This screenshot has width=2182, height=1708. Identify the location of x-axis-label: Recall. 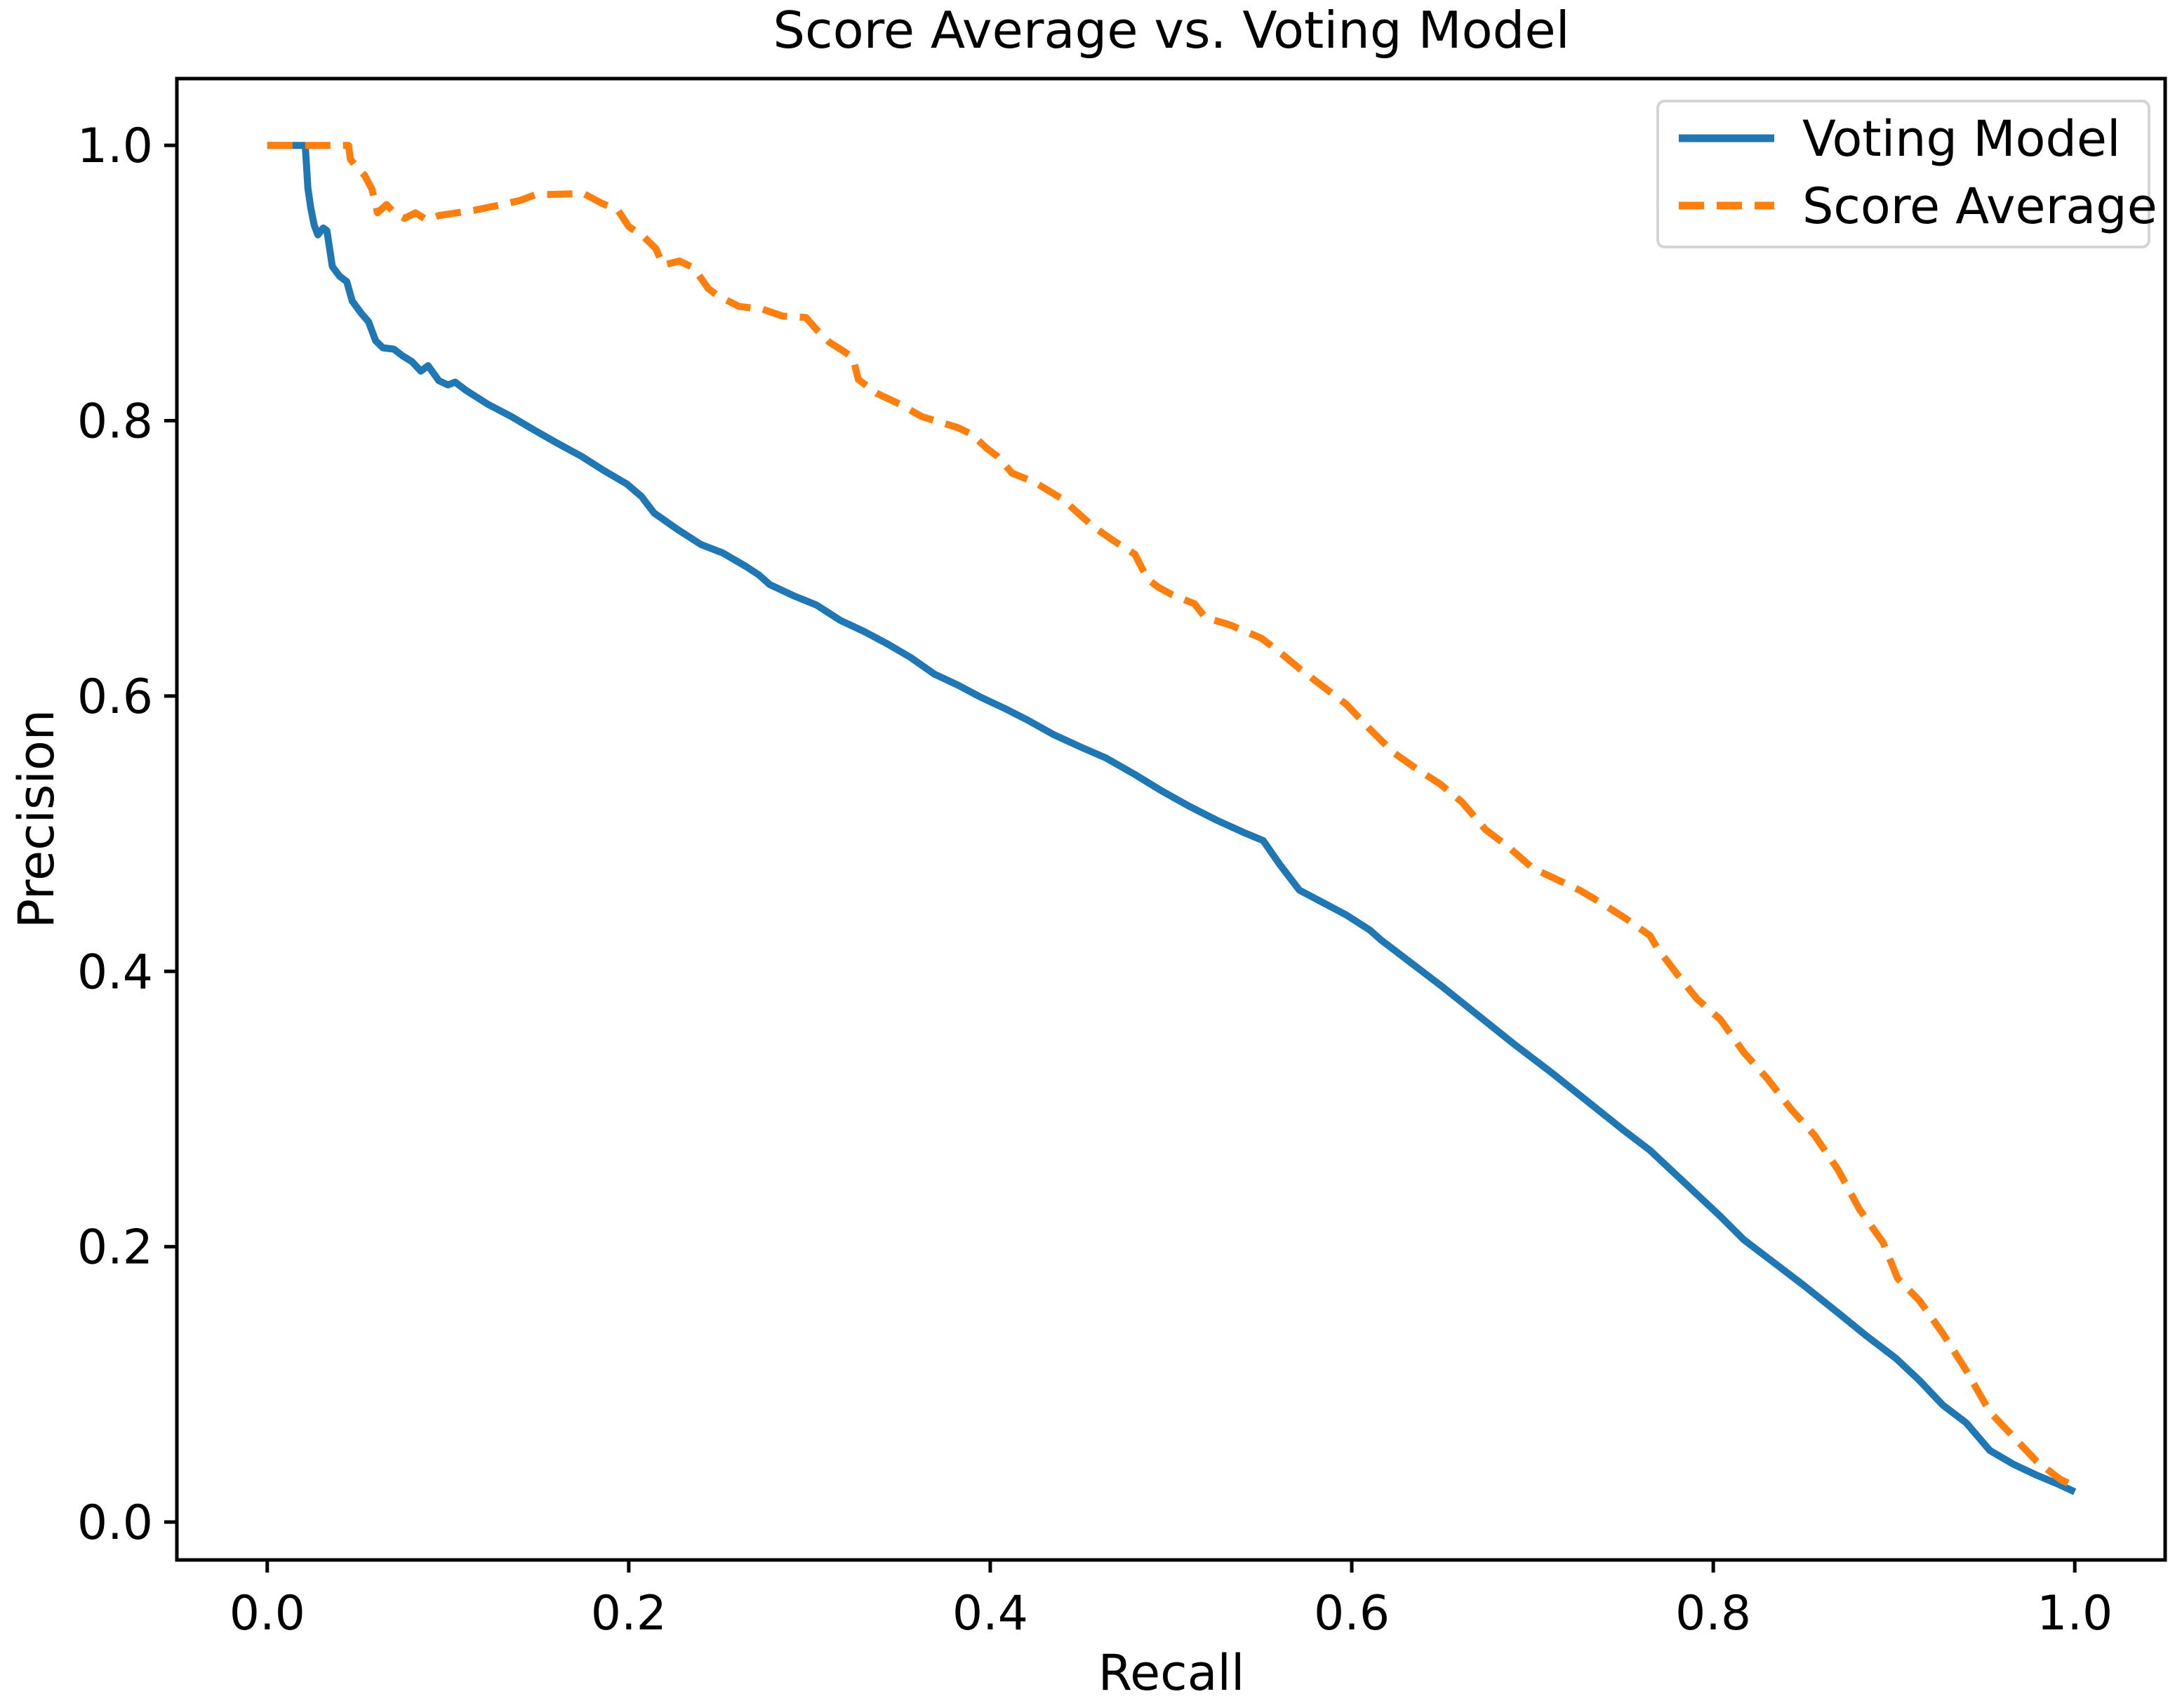
(1171, 1673).